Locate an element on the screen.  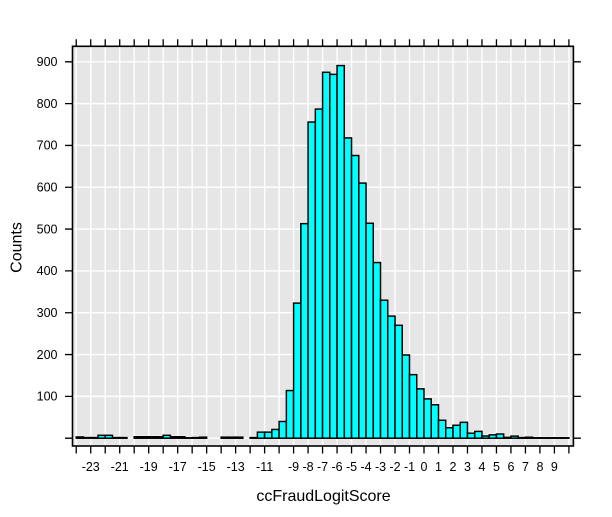
svg-text: -13 is located at coordinates (236, 467).